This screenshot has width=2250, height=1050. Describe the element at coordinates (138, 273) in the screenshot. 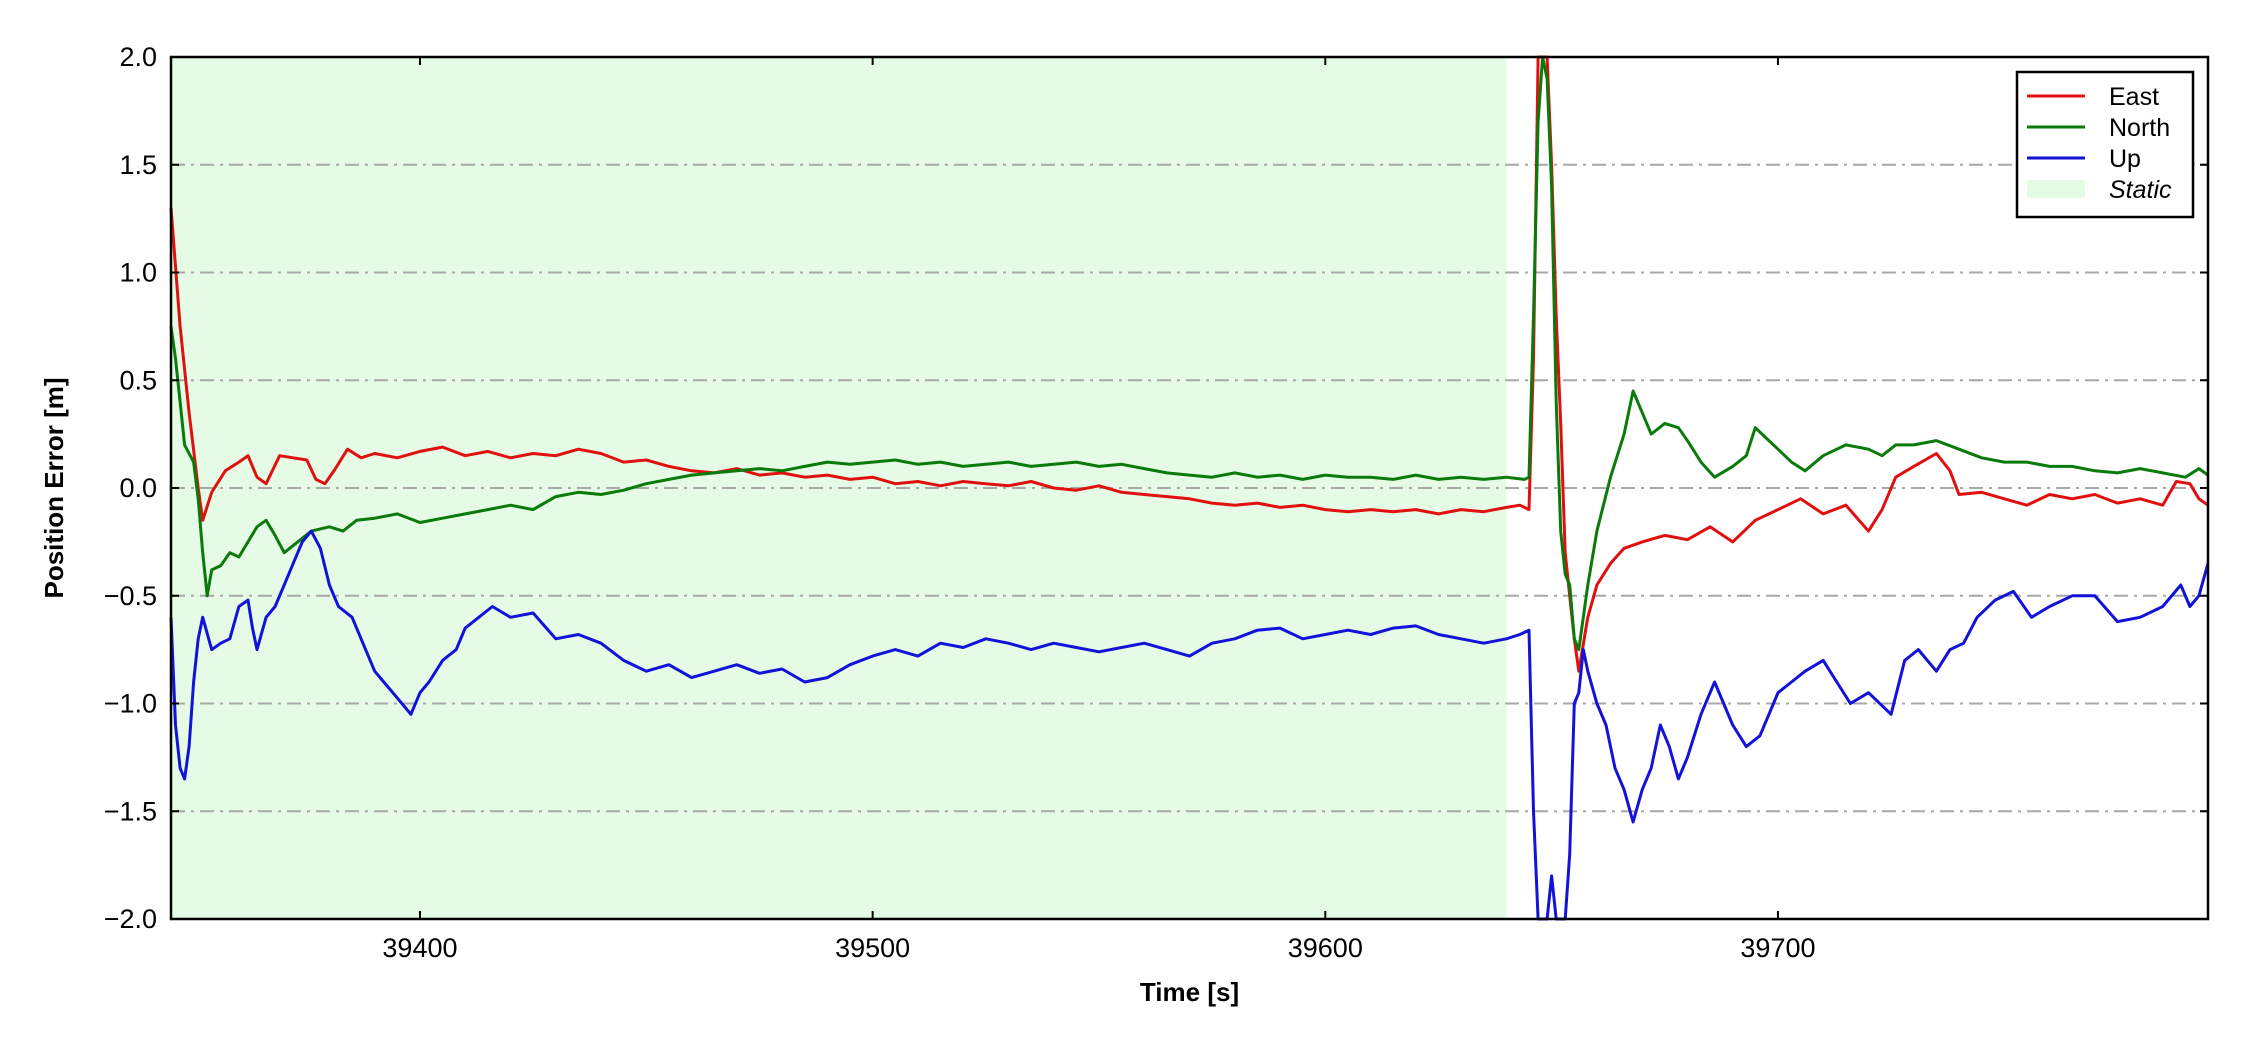

I see `y-tick-label: 1.0` at that location.